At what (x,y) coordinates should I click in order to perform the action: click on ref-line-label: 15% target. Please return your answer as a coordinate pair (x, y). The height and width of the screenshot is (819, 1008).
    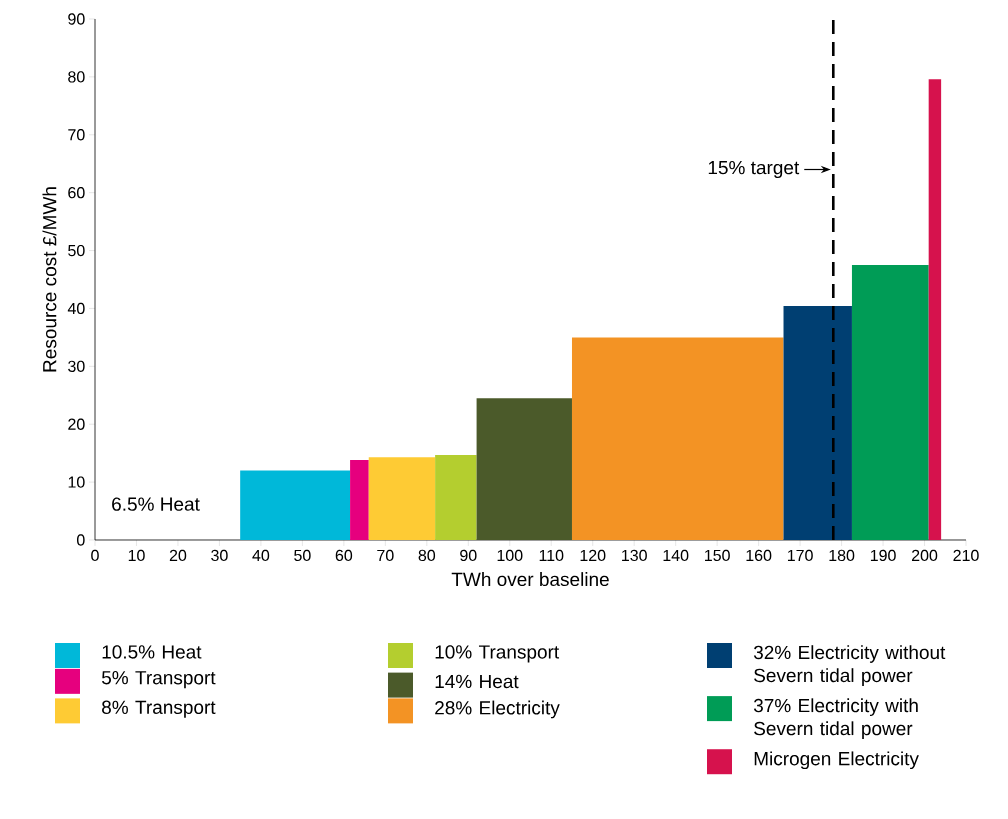
    Looking at the image, I should click on (754, 169).